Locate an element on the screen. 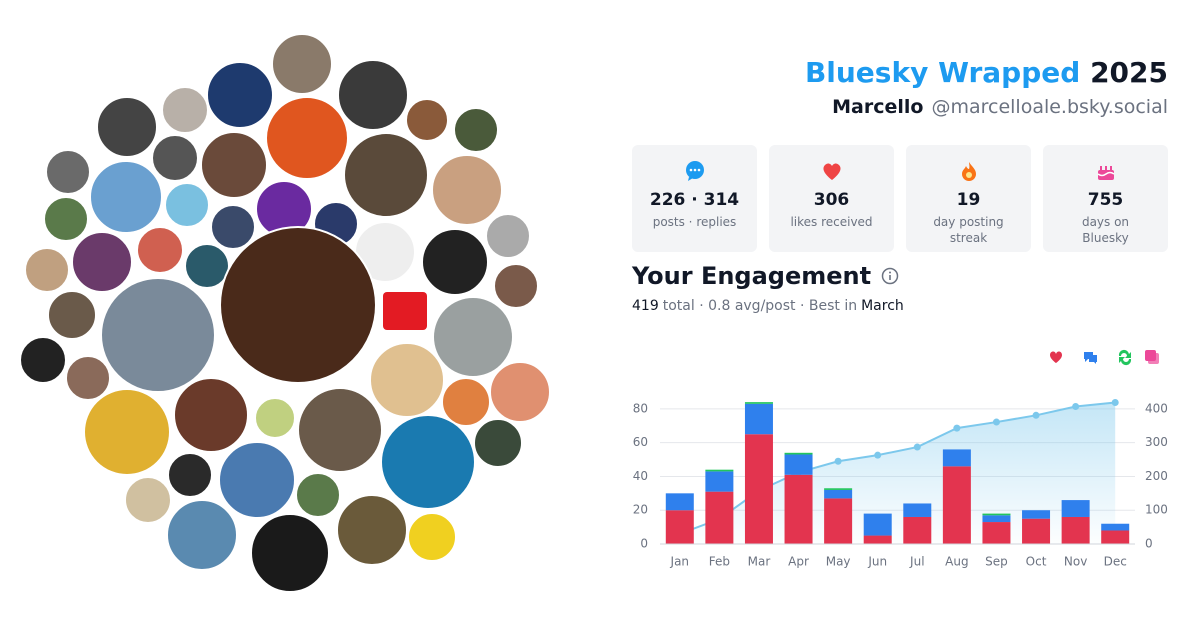 This screenshot has height=630, width=1200. x-tick-label: Sep is located at coordinates (996, 562).